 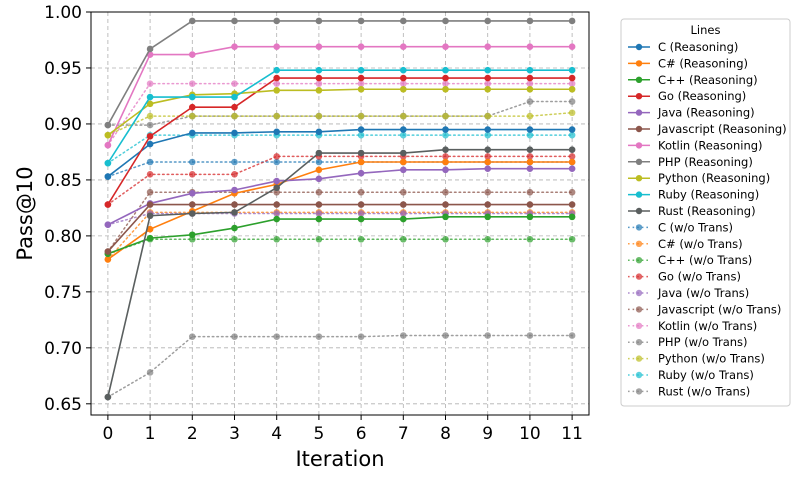 What do you see at coordinates (690, 260) in the screenshot?
I see `legend-item: C++ (w/o Trans)` at bounding box center [690, 260].